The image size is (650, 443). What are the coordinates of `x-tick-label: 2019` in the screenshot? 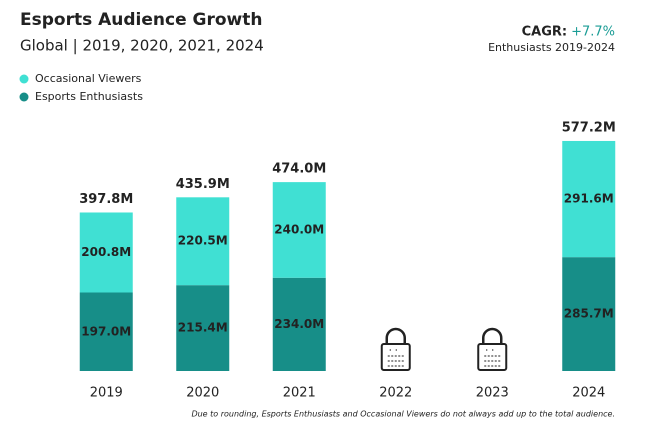 It's located at (106, 393).